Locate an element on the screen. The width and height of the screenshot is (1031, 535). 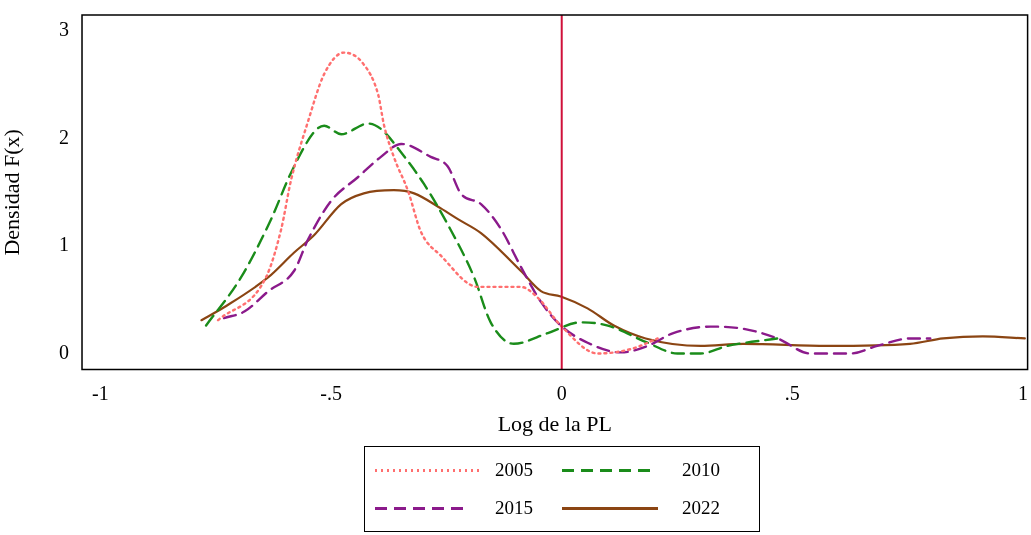
y-tick-label: 0 is located at coordinates (64, 351).